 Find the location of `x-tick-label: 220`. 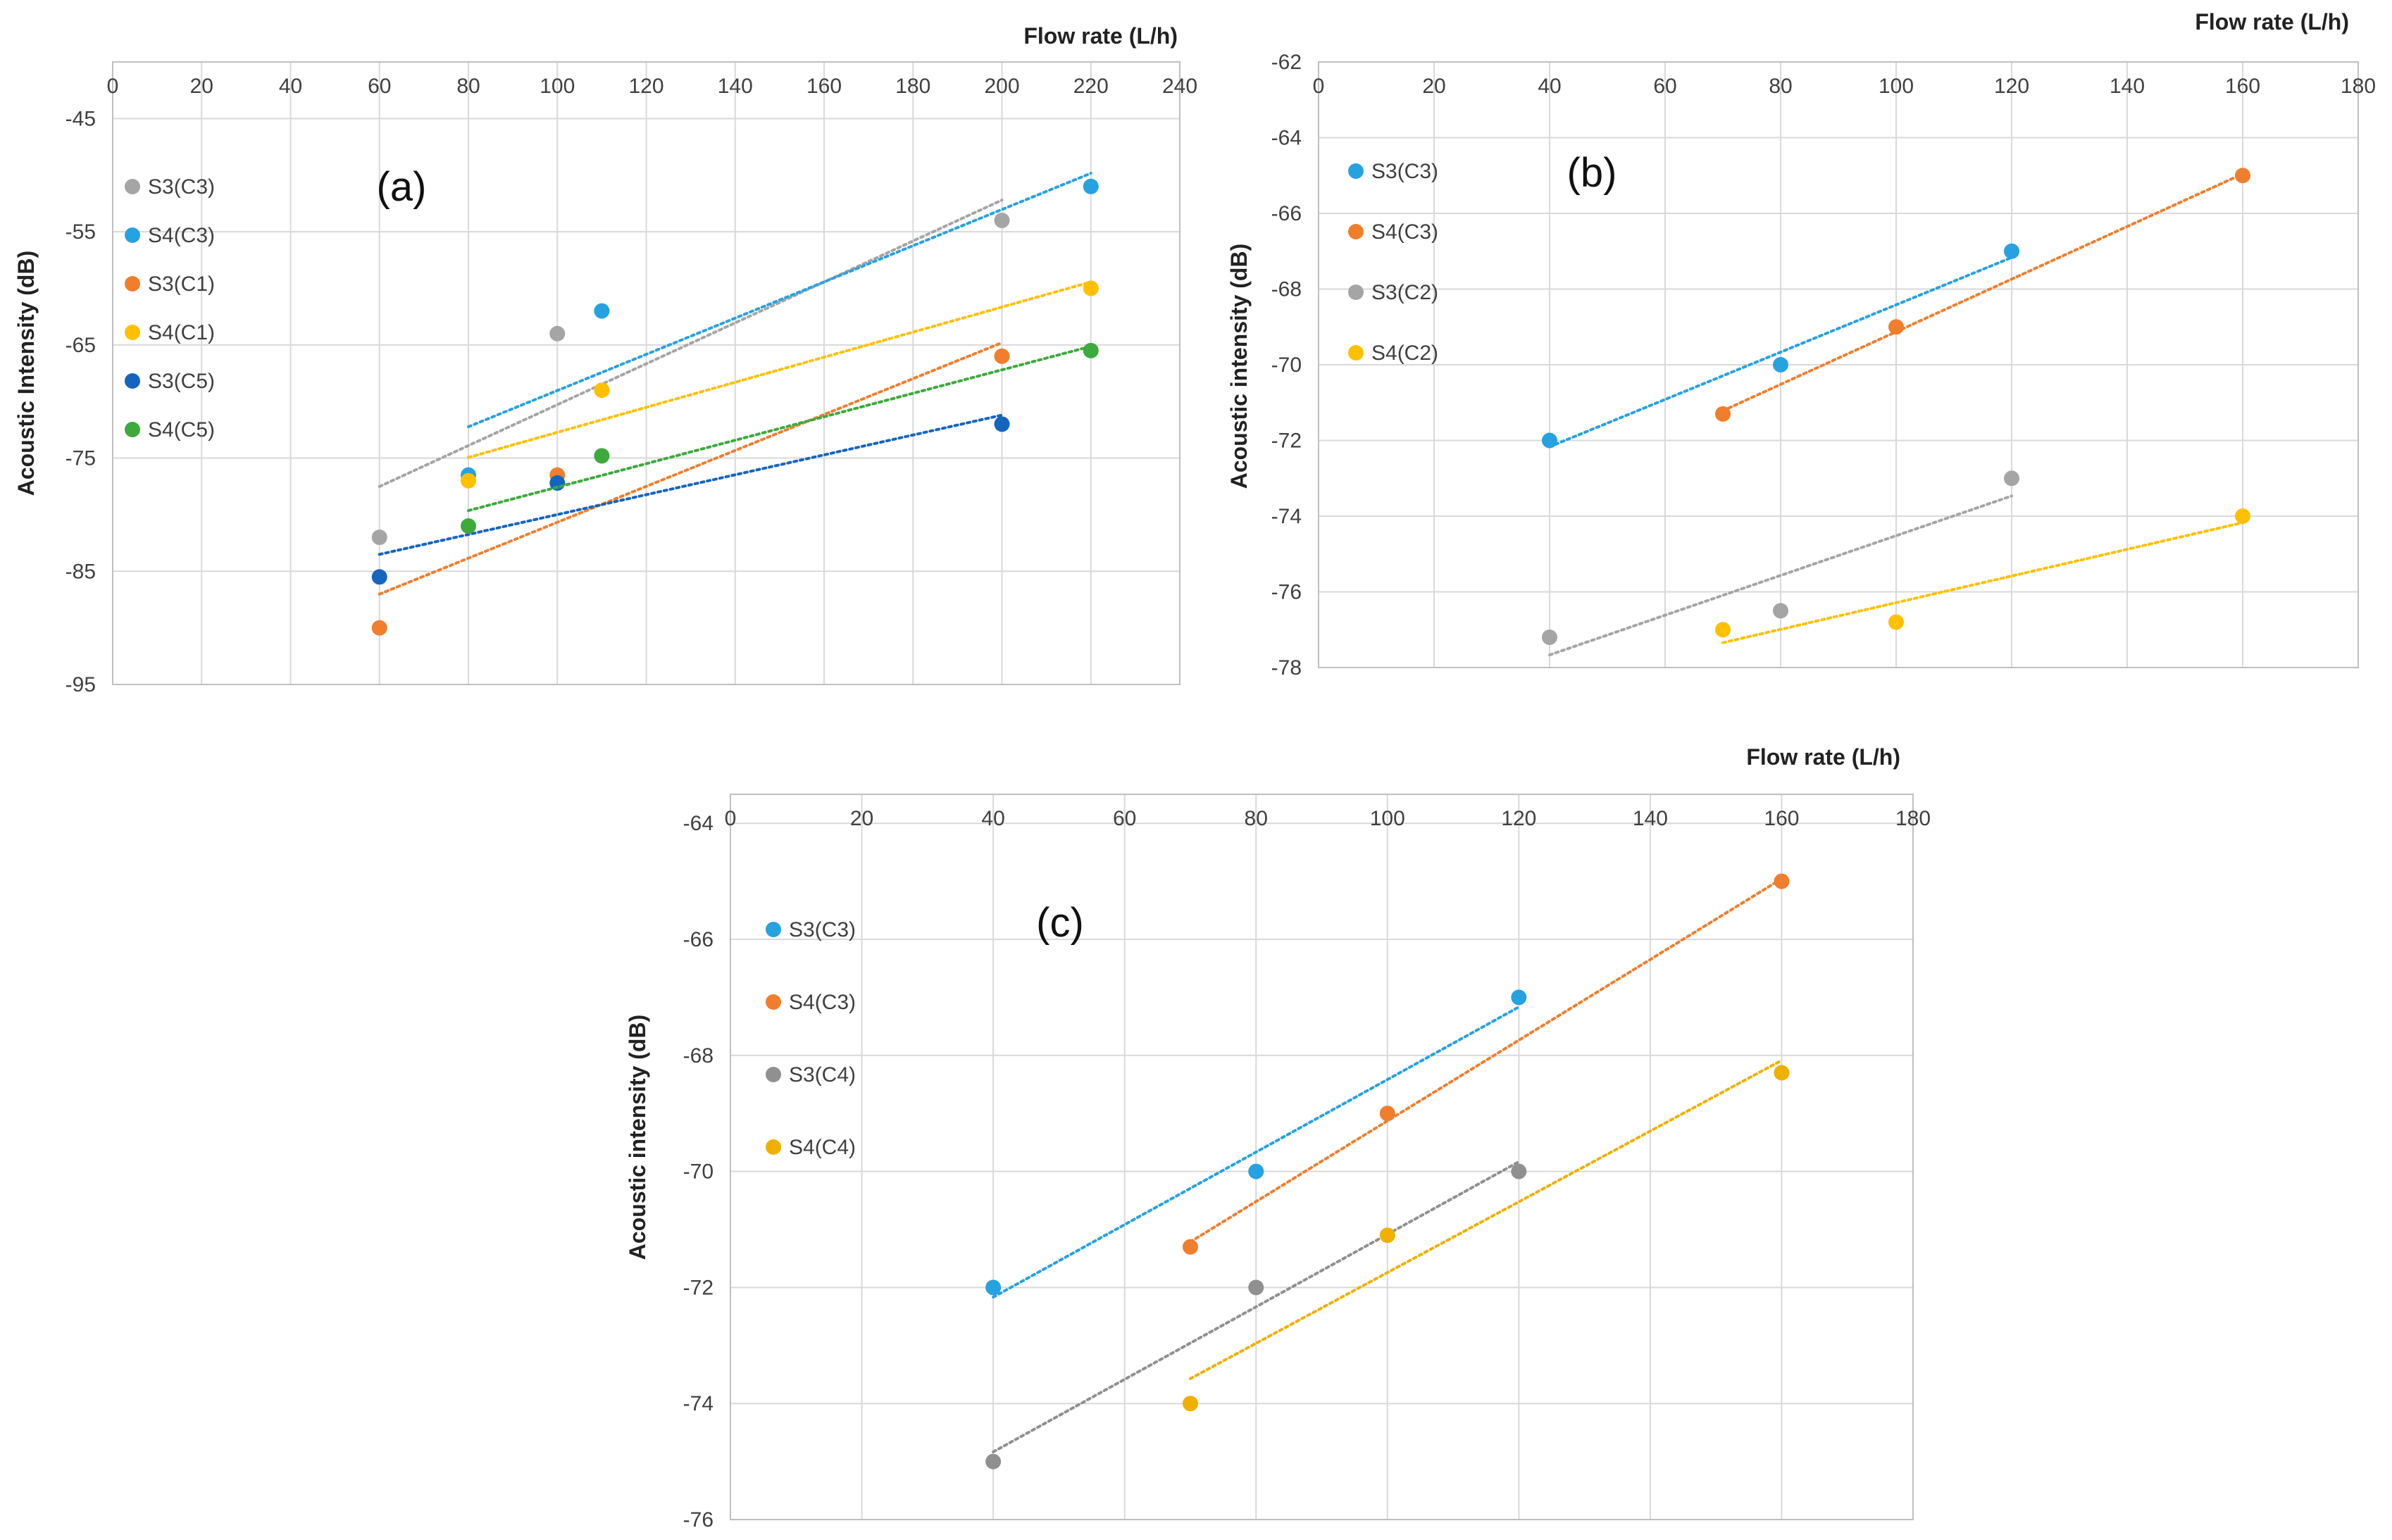

x-tick-label: 220 is located at coordinates (1091, 87).